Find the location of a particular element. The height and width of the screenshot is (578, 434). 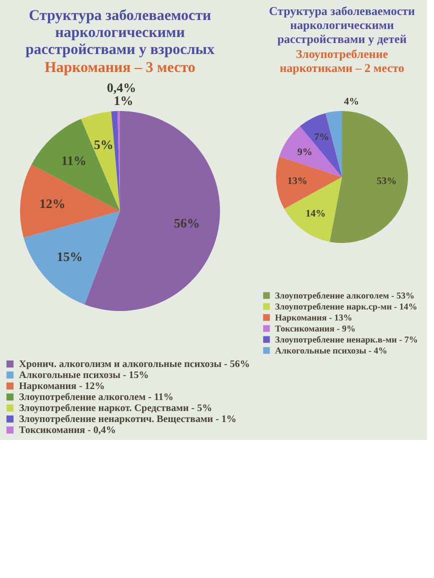

data-label: 9% is located at coordinates (304, 152).